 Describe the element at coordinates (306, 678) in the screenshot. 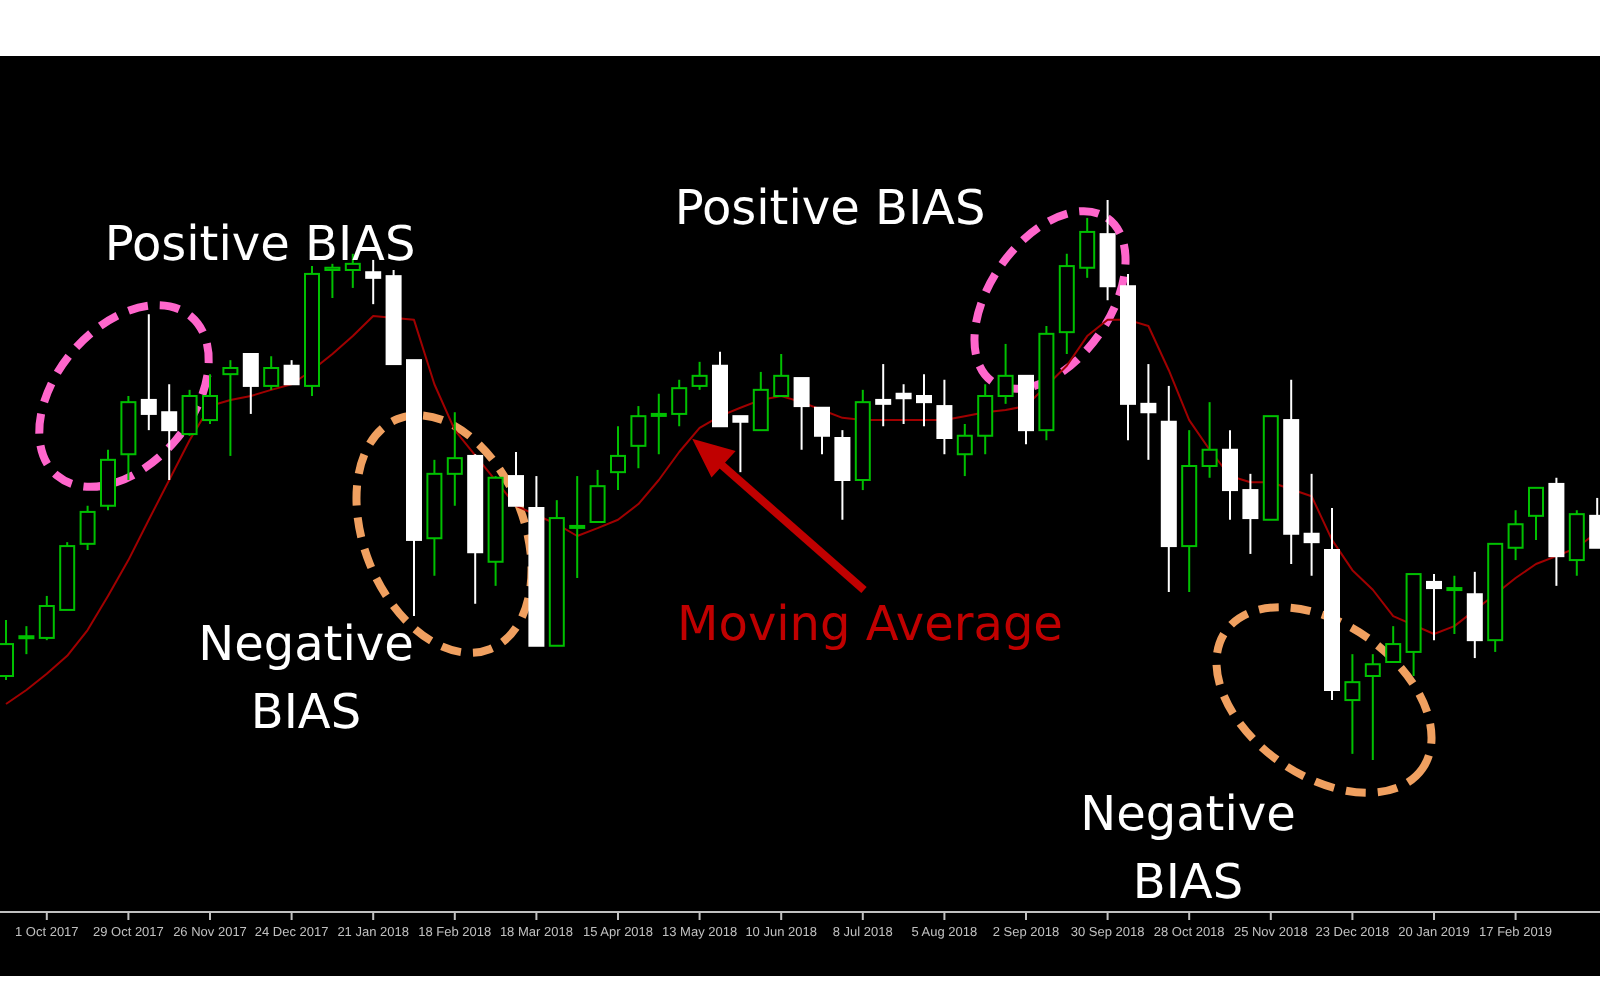

I see `annotation: Negative BIAS` at that location.